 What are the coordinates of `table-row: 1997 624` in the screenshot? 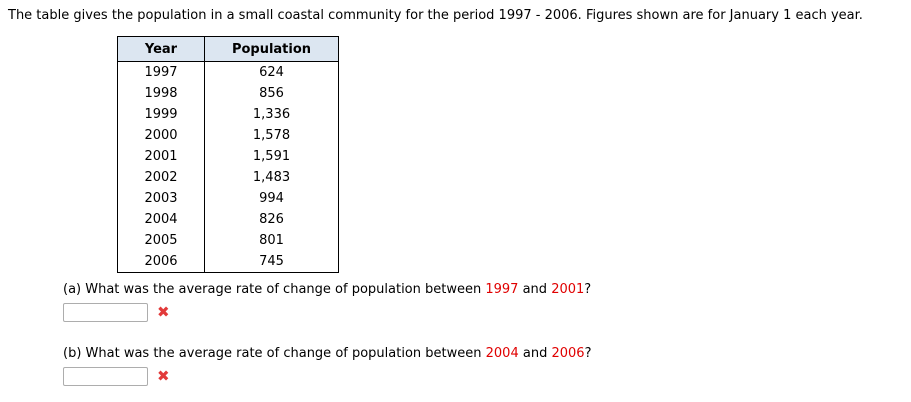 It's located at (228, 72).